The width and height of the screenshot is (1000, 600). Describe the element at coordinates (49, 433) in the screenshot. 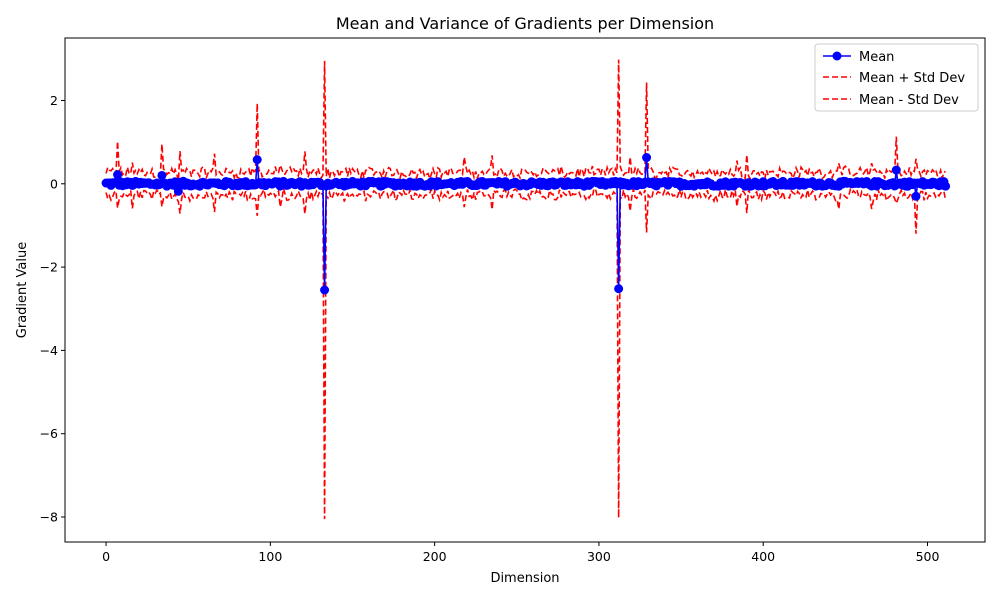

I see `y-tick-label: −6` at that location.